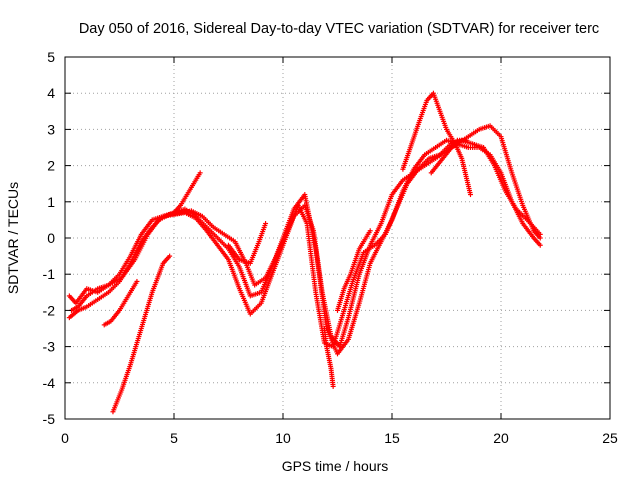 The image size is (640, 480). Describe the element at coordinates (51, 166) in the screenshot. I see `y-tick-label: 2` at that location.